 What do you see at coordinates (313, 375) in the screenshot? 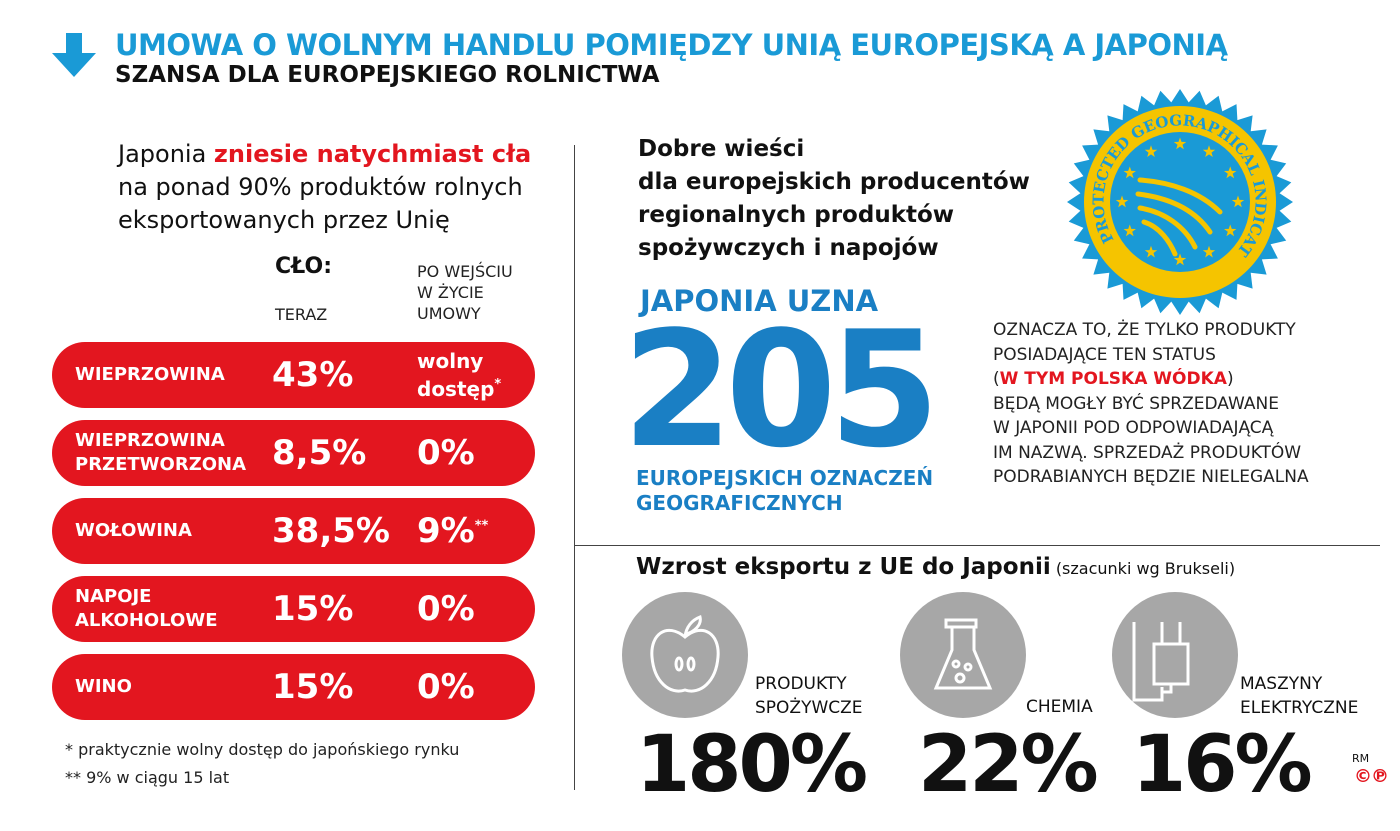
I see `duty-now: 43%` at bounding box center [313, 375].